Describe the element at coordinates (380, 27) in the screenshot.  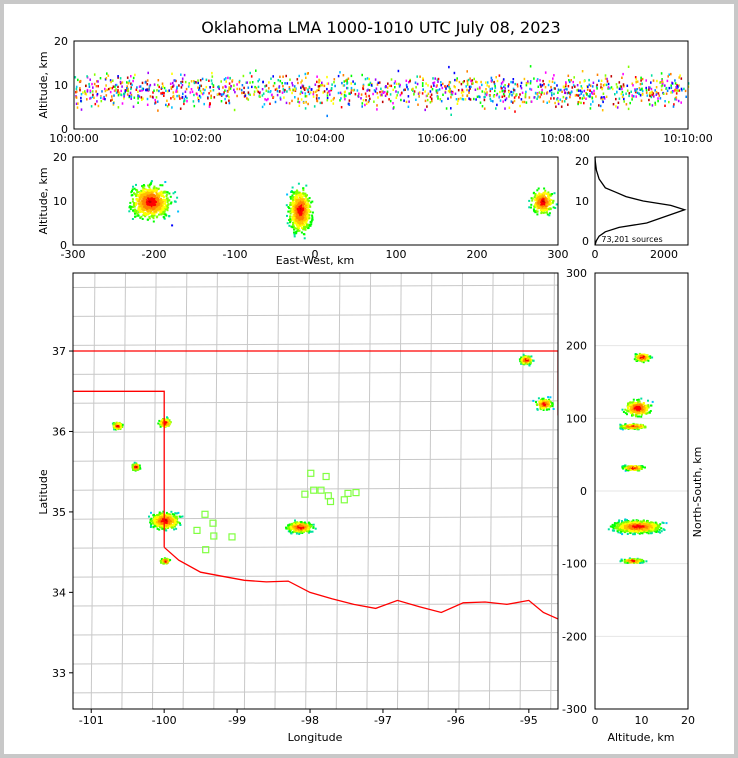
I see `chart-title: Oklahoma LMA 1000-1010 UTC July 08, 2023` at that location.